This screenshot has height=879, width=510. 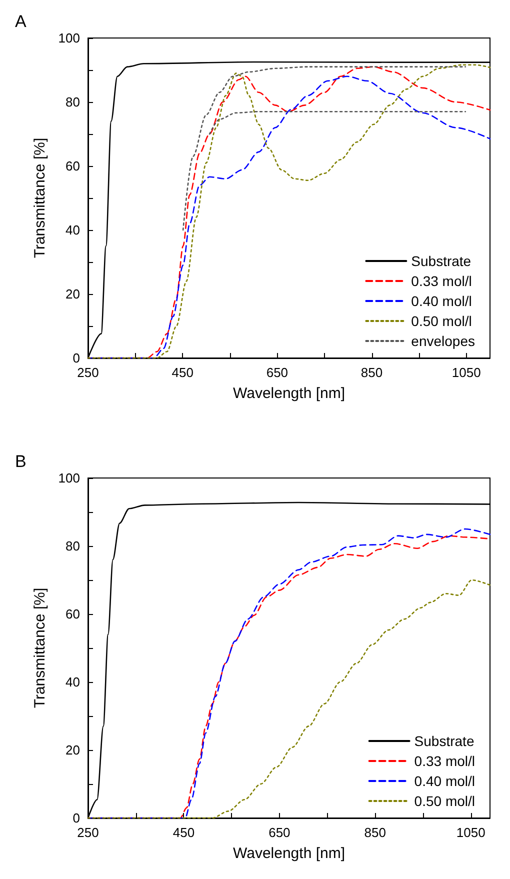 I want to click on chart-title: A, so click(x=21, y=21).